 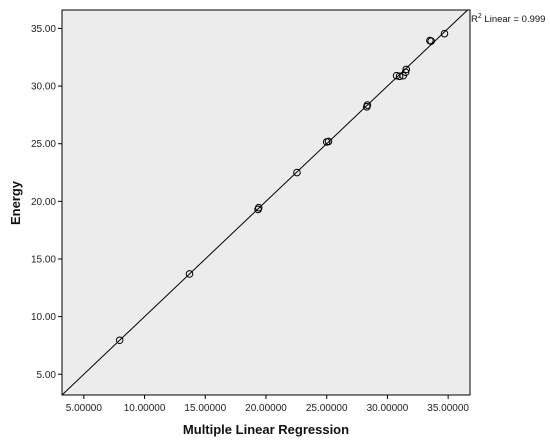 I want to click on x-tick-label: 30.00000, so click(x=388, y=408).